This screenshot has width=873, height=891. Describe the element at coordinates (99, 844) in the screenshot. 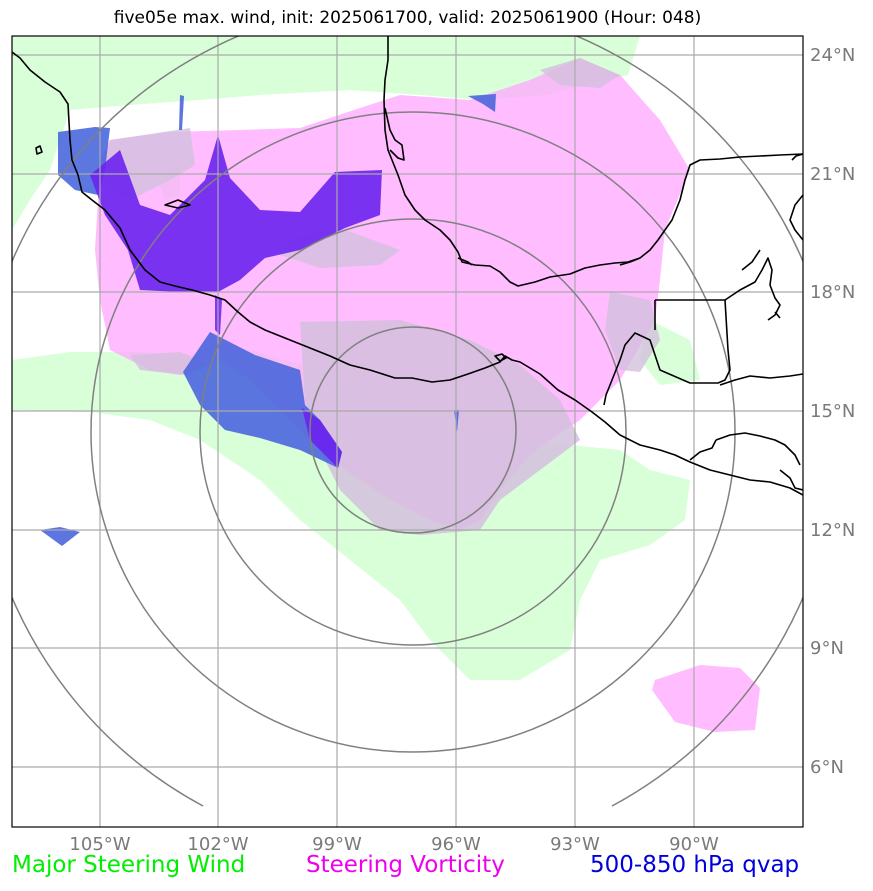

I see `lon-tick: 105°W` at that location.